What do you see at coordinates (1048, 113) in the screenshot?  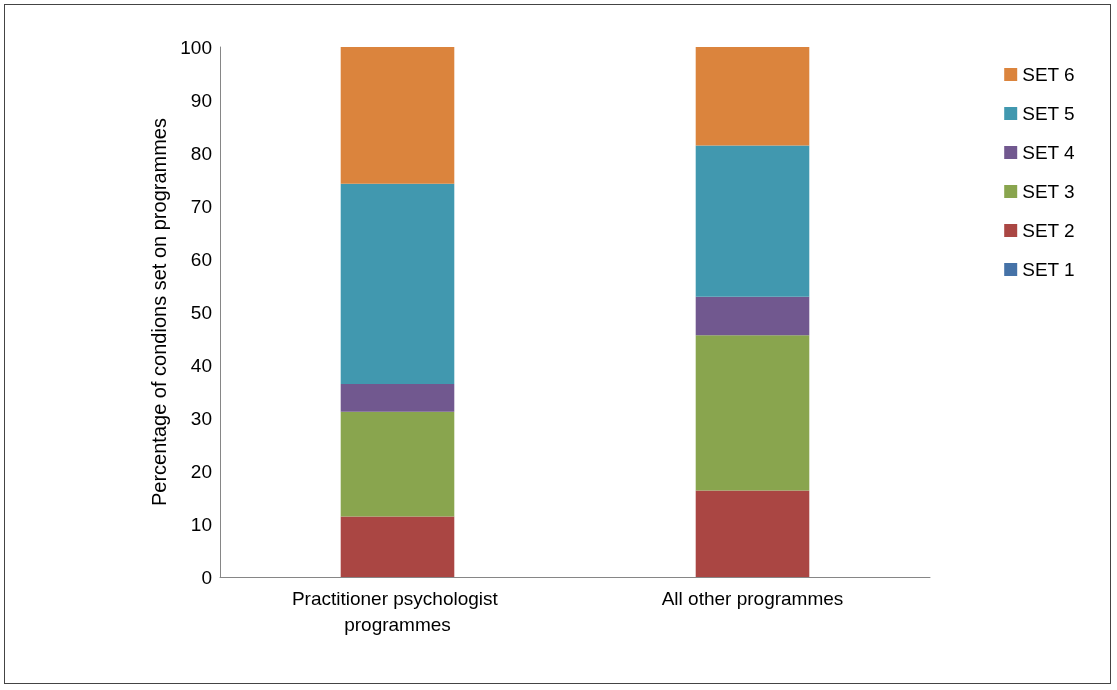 I see `legend-label: SET 5` at bounding box center [1048, 113].